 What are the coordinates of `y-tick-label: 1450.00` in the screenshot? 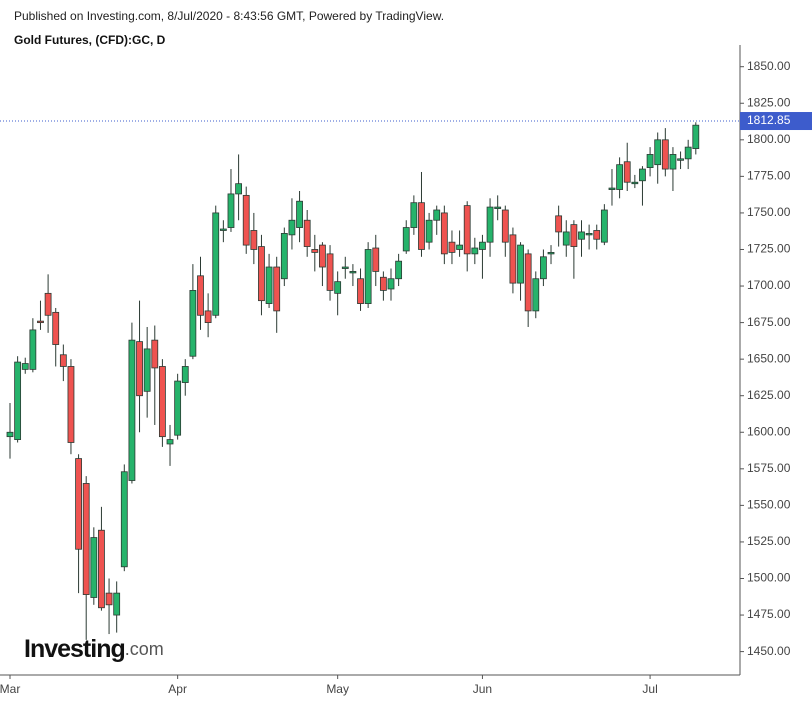 It's located at (769, 651).